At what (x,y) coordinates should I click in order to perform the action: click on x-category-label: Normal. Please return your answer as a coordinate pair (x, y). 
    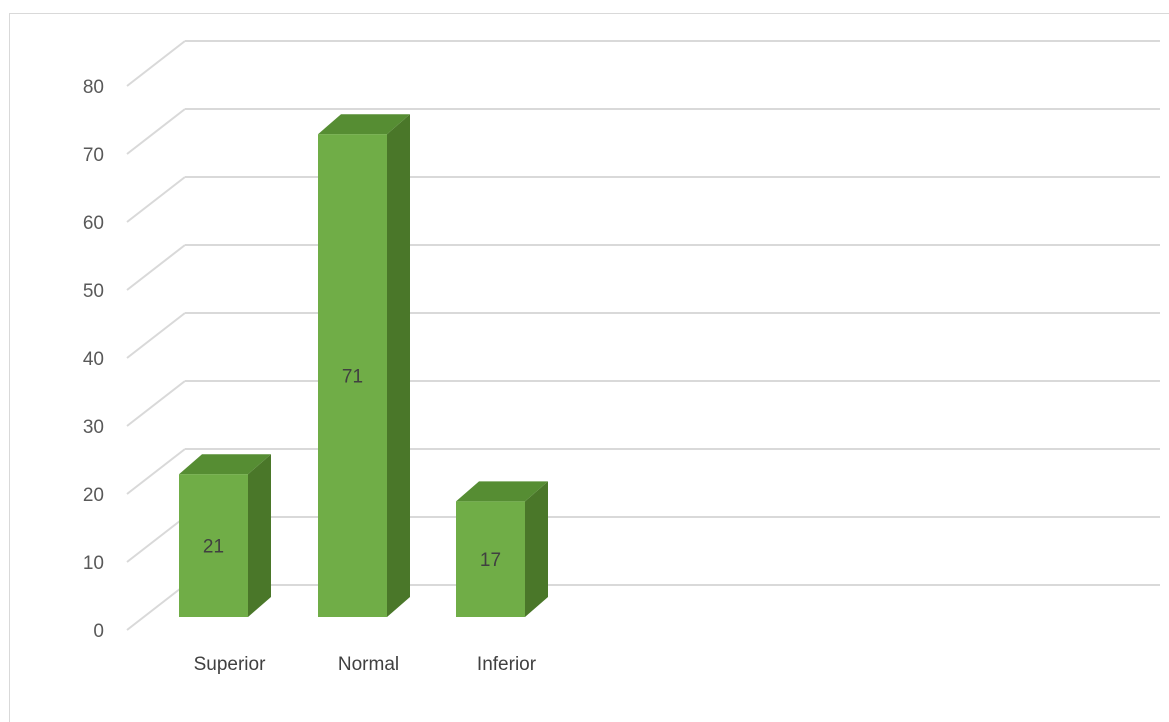
    Looking at the image, I should click on (368, 664).